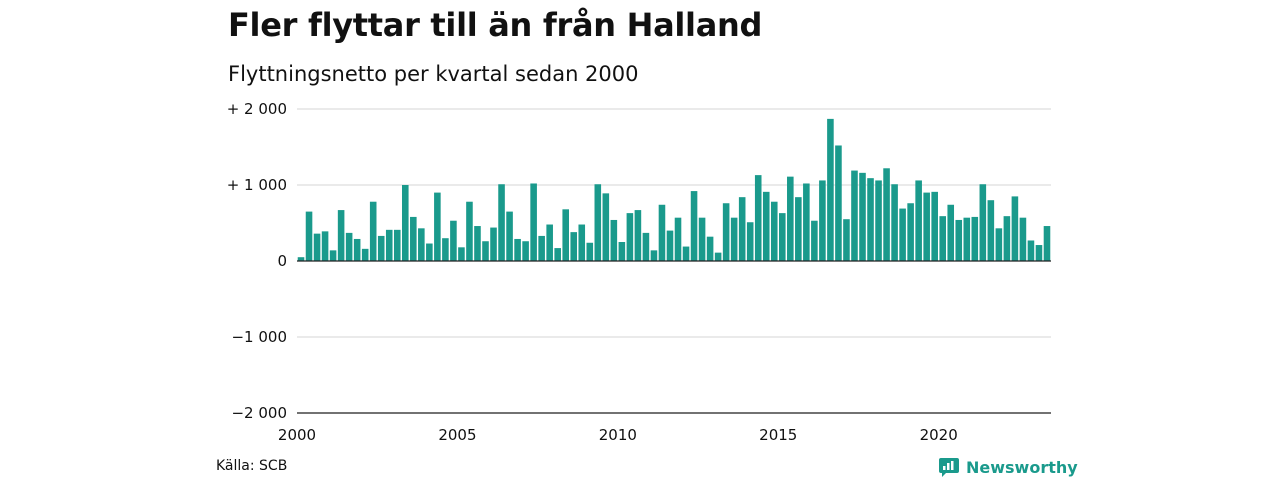  I want to click on x-tick-labels: 2000 2005 2010 2015 2020, so click(618, 435).